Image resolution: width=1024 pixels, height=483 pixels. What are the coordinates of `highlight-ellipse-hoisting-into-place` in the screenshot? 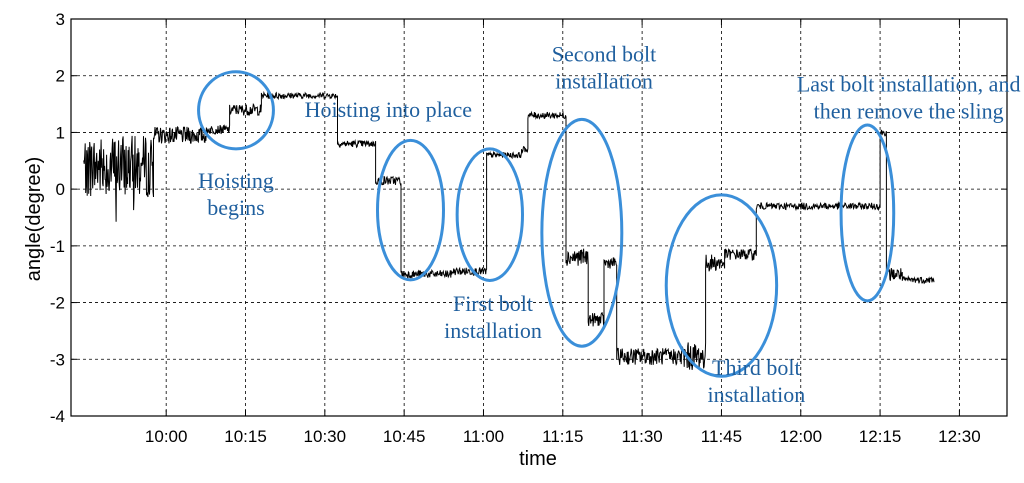 It's located at (410, 210).